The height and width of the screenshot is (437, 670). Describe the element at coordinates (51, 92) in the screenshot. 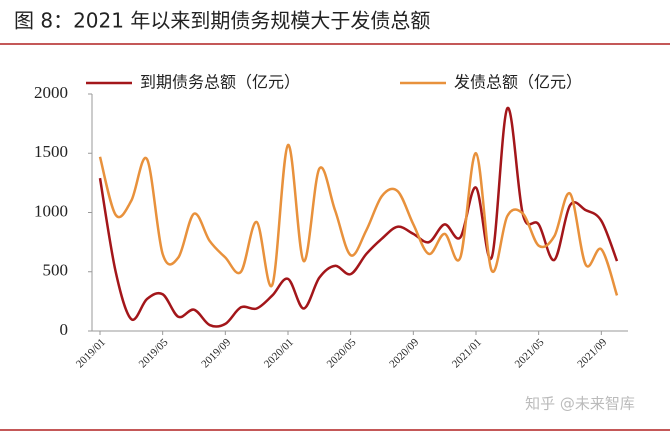

I see `y-tick-label: 2000` at that location.